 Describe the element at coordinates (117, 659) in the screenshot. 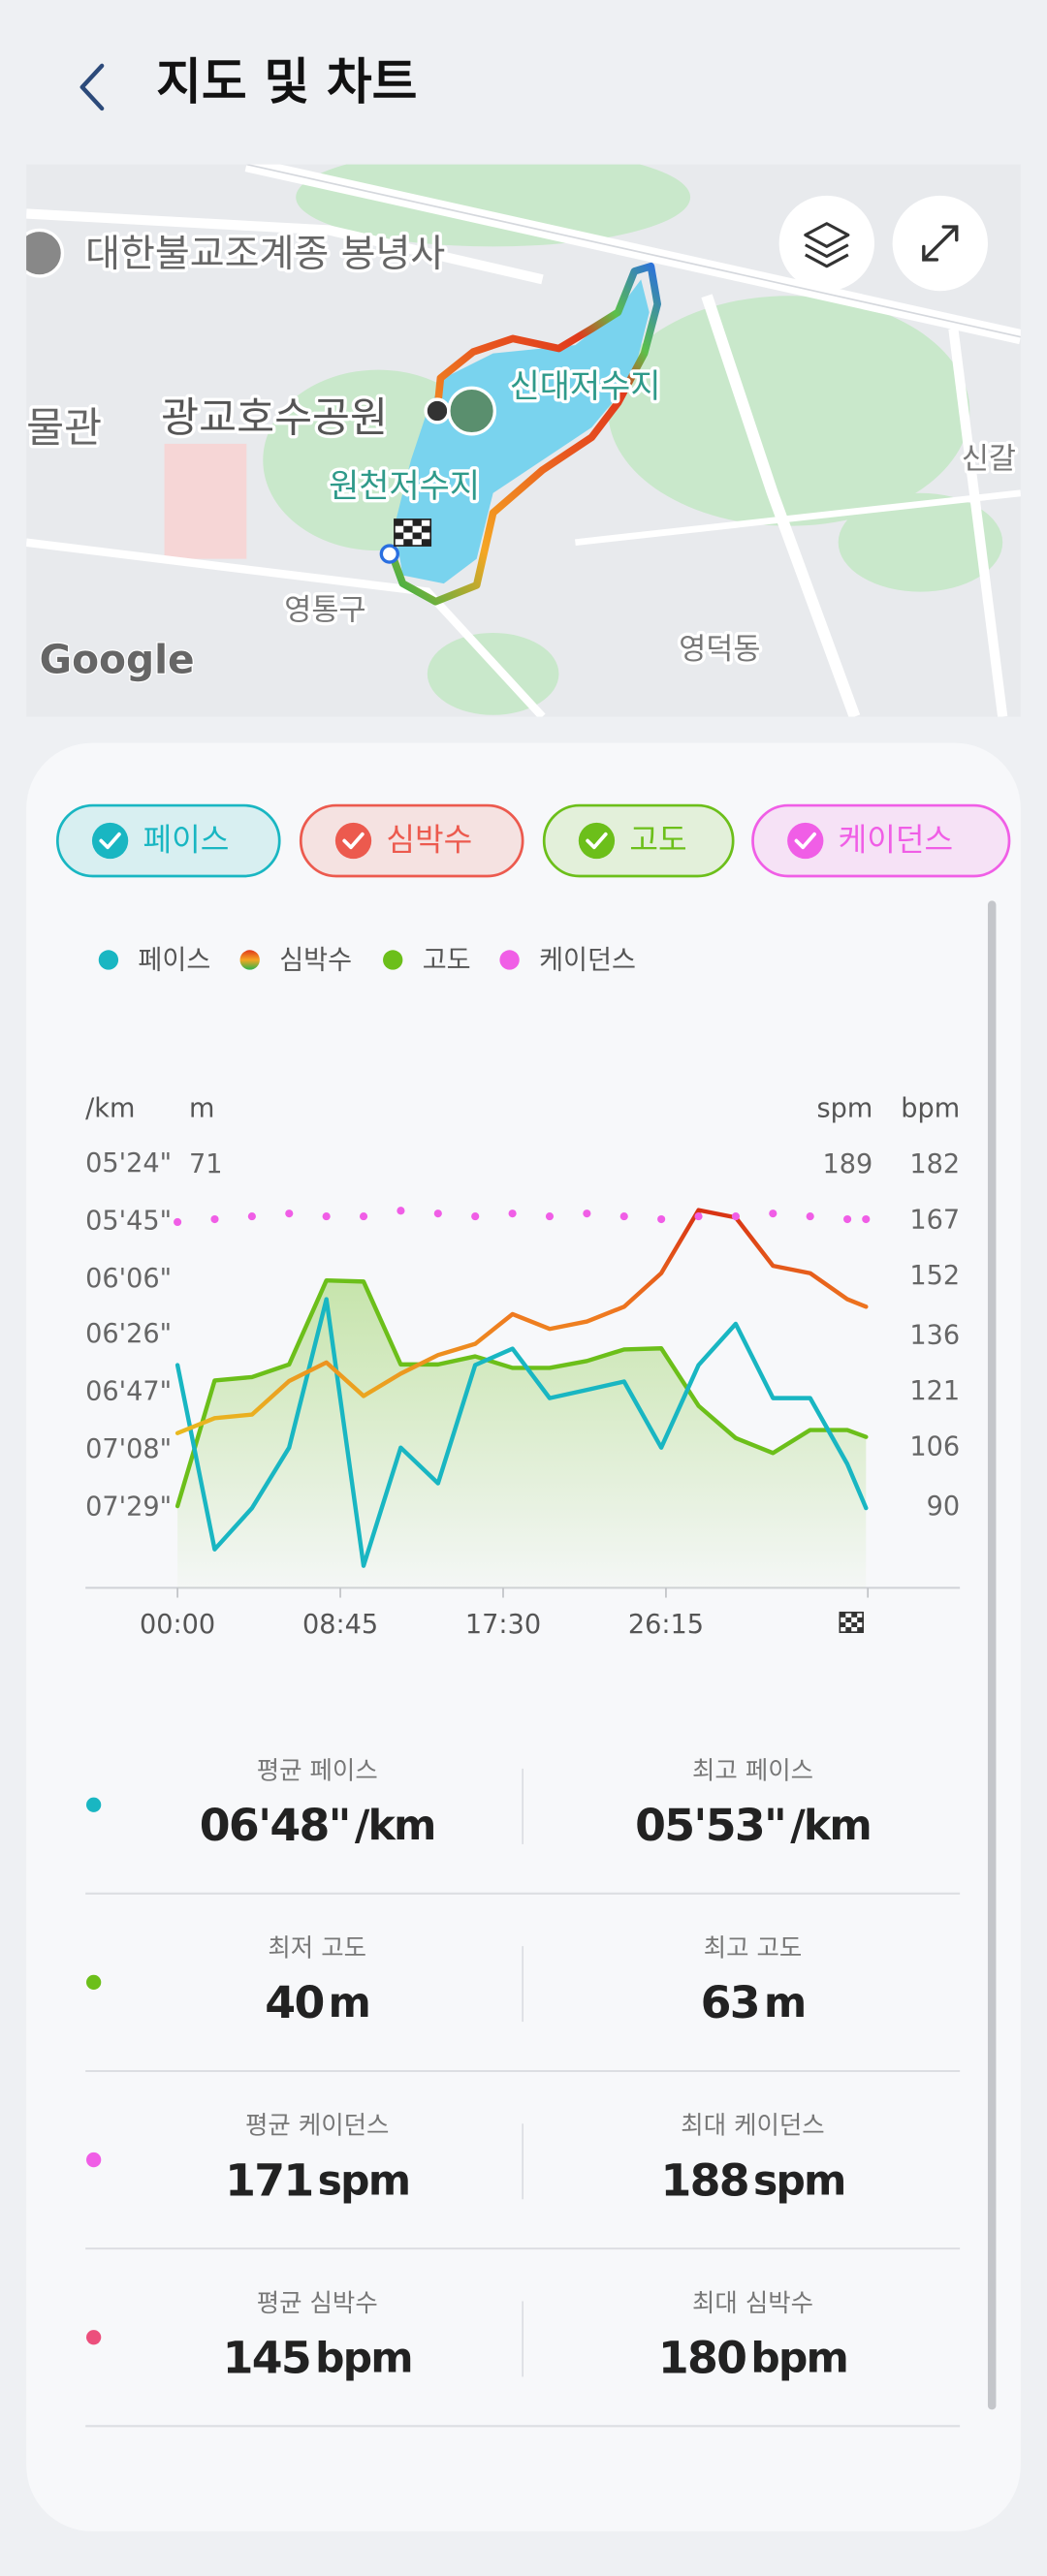

I see `map-attribution: Google` at that location.